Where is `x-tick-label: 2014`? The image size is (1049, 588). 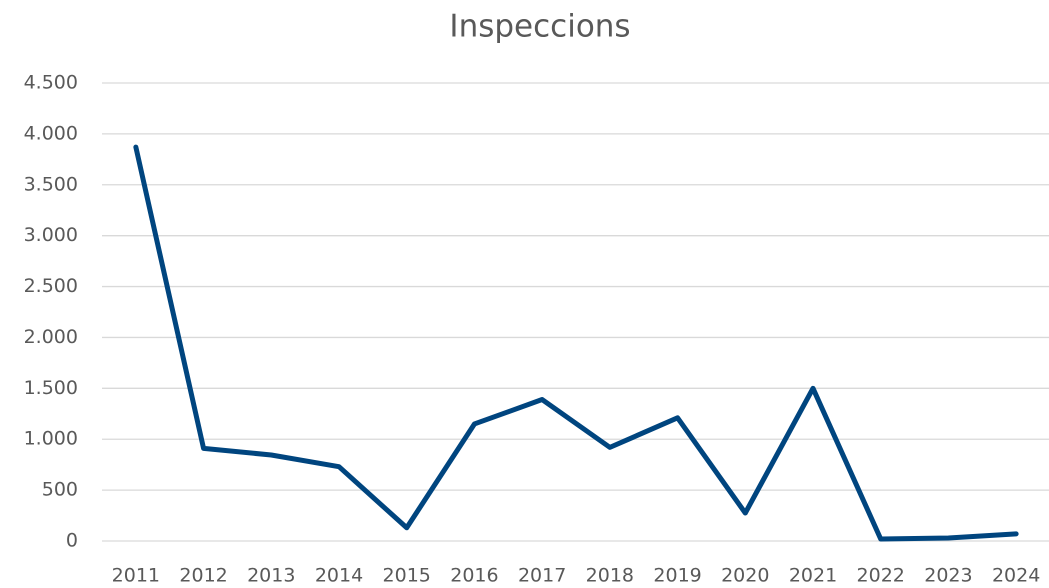
x-tick-label: 2014 is located at coordinates (339, 576).